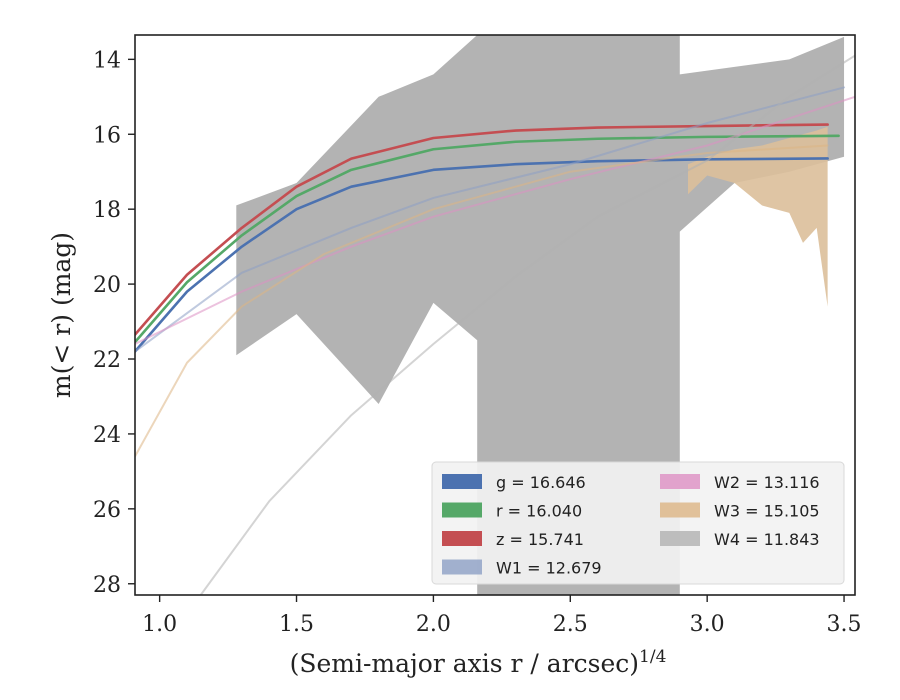  Describe the element at coordinates (107, 135) in the screenshot. I see `y-tick-label: 16` at that location.